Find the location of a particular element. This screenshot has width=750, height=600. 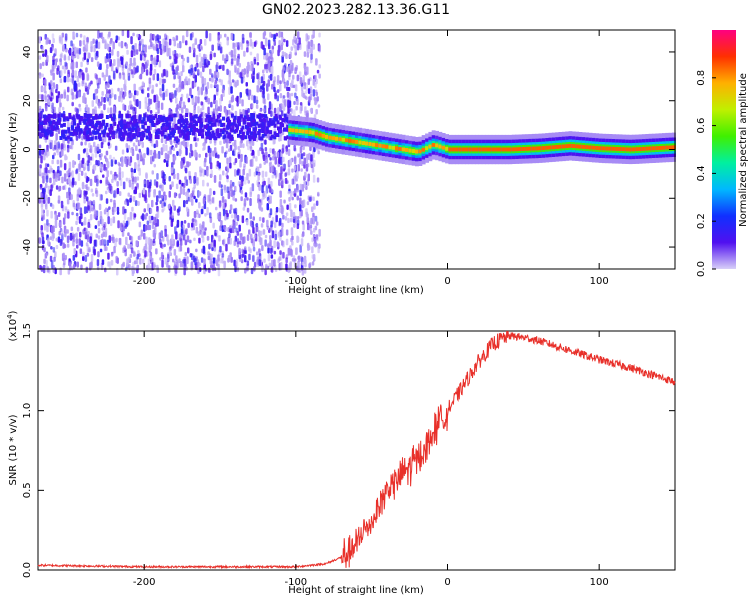

y-tick-label: 1.5 is located at coordinates (27, 331).